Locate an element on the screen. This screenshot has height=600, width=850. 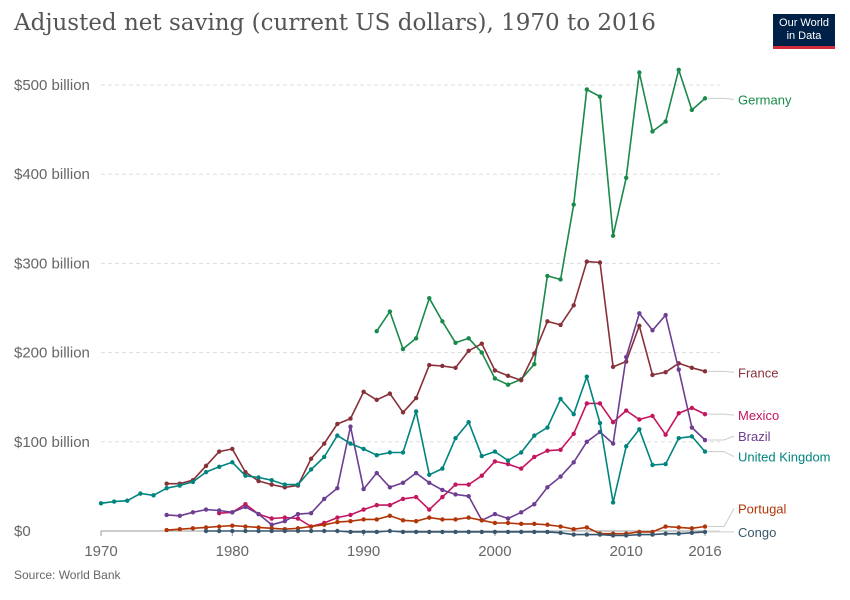
x-tick-label: 1970 is located at coordinates (100, 551).